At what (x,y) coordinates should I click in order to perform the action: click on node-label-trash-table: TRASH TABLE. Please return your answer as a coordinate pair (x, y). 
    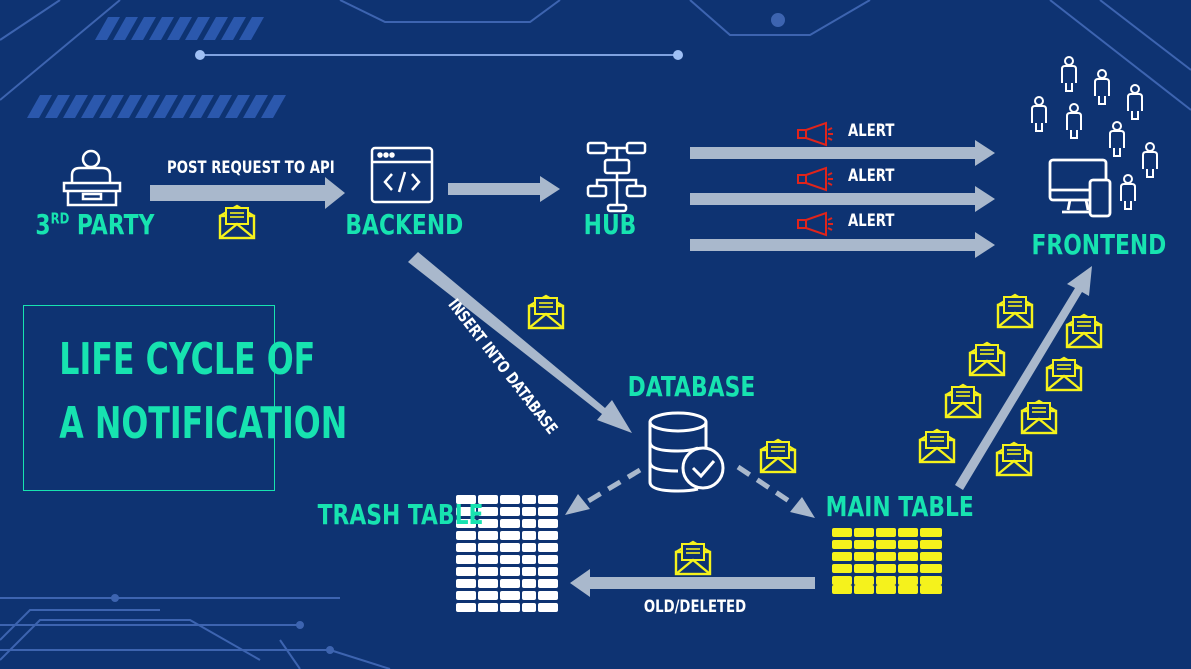
    Looking at the image, I should click on (400, 514).